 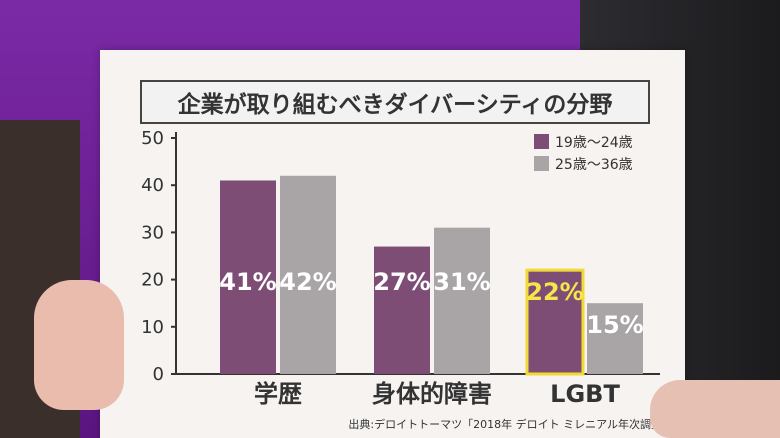 I want to click on bar-data-label: 41%, so click(x=247, y=282).